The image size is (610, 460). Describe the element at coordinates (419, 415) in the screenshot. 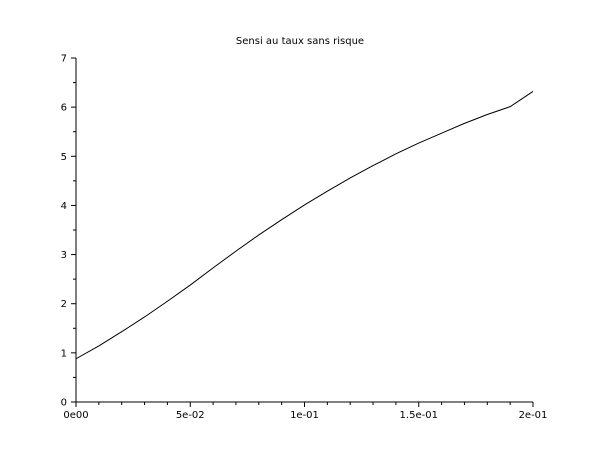

I see `x-tick-label: 1.5e-01` at that location.